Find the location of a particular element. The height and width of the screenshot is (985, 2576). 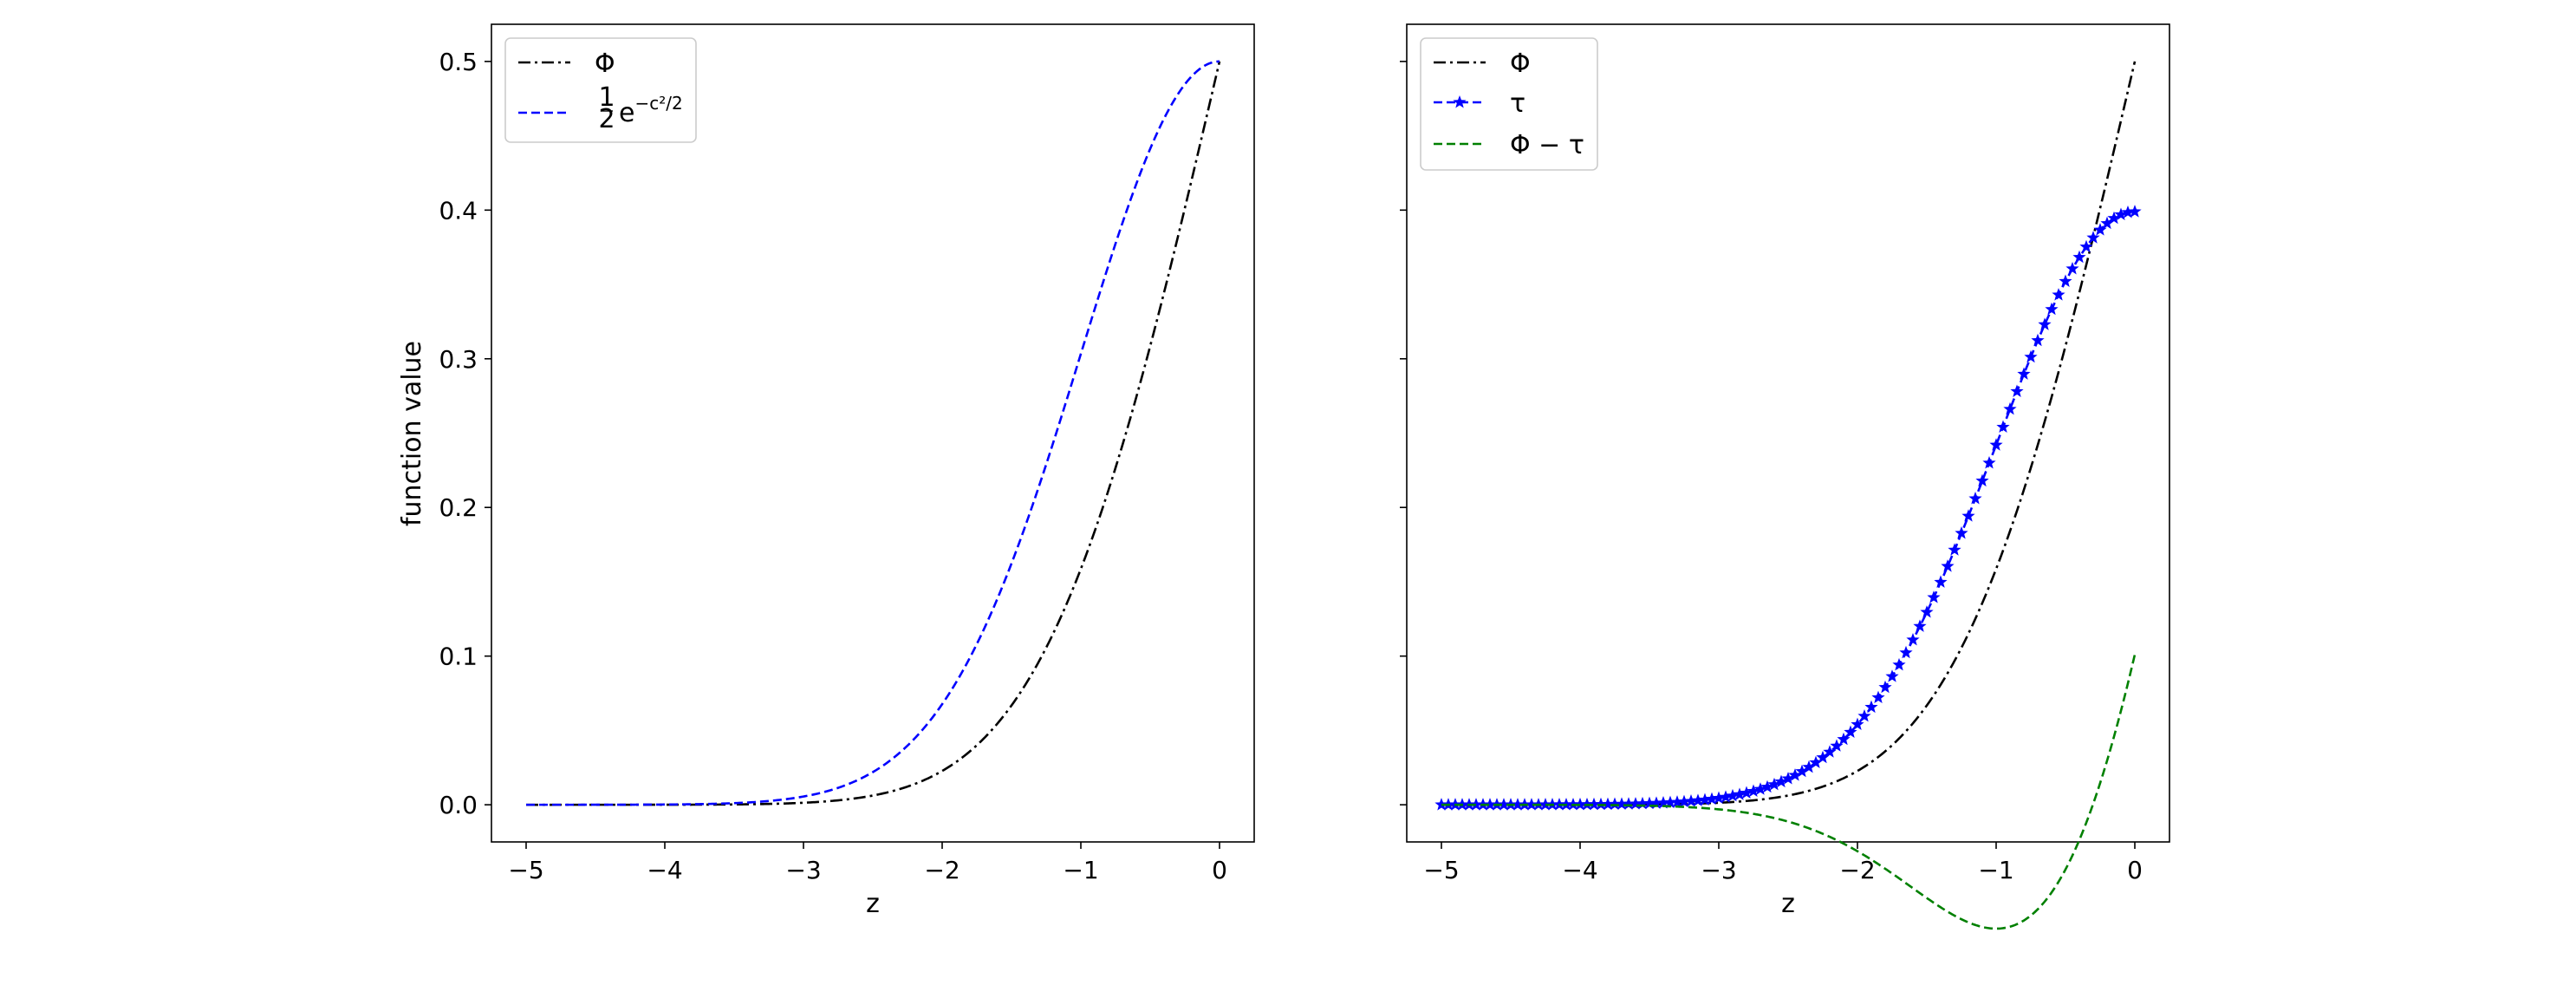

right-x-tick-label: −3 is located at coordinates (1718, 870).